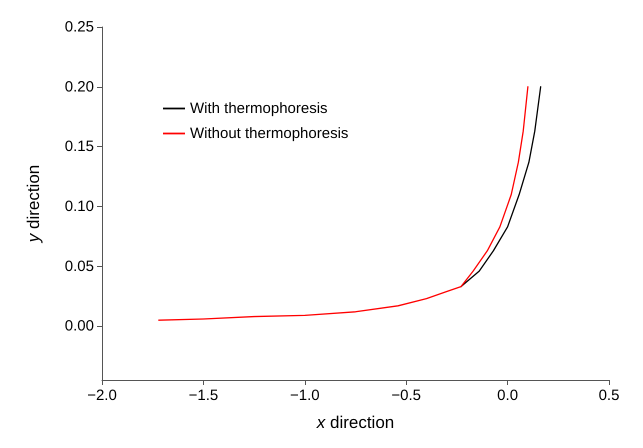 The height and width of the screenshot is (448, 643). What do you see at coordinates (501, 187) in the screenshot?
I see `line-series` at bounding box center [501, 187].